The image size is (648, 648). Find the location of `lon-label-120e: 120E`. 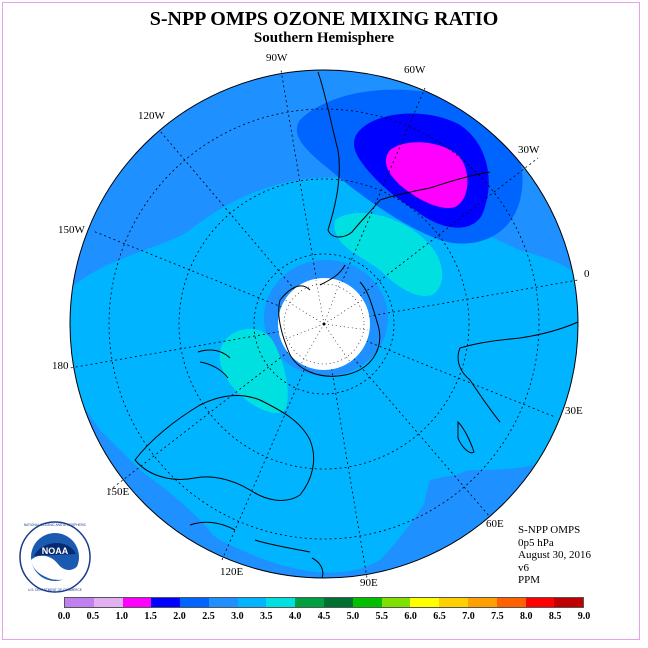

lon-label-120e: 120E is located at coordinates (232, 572).